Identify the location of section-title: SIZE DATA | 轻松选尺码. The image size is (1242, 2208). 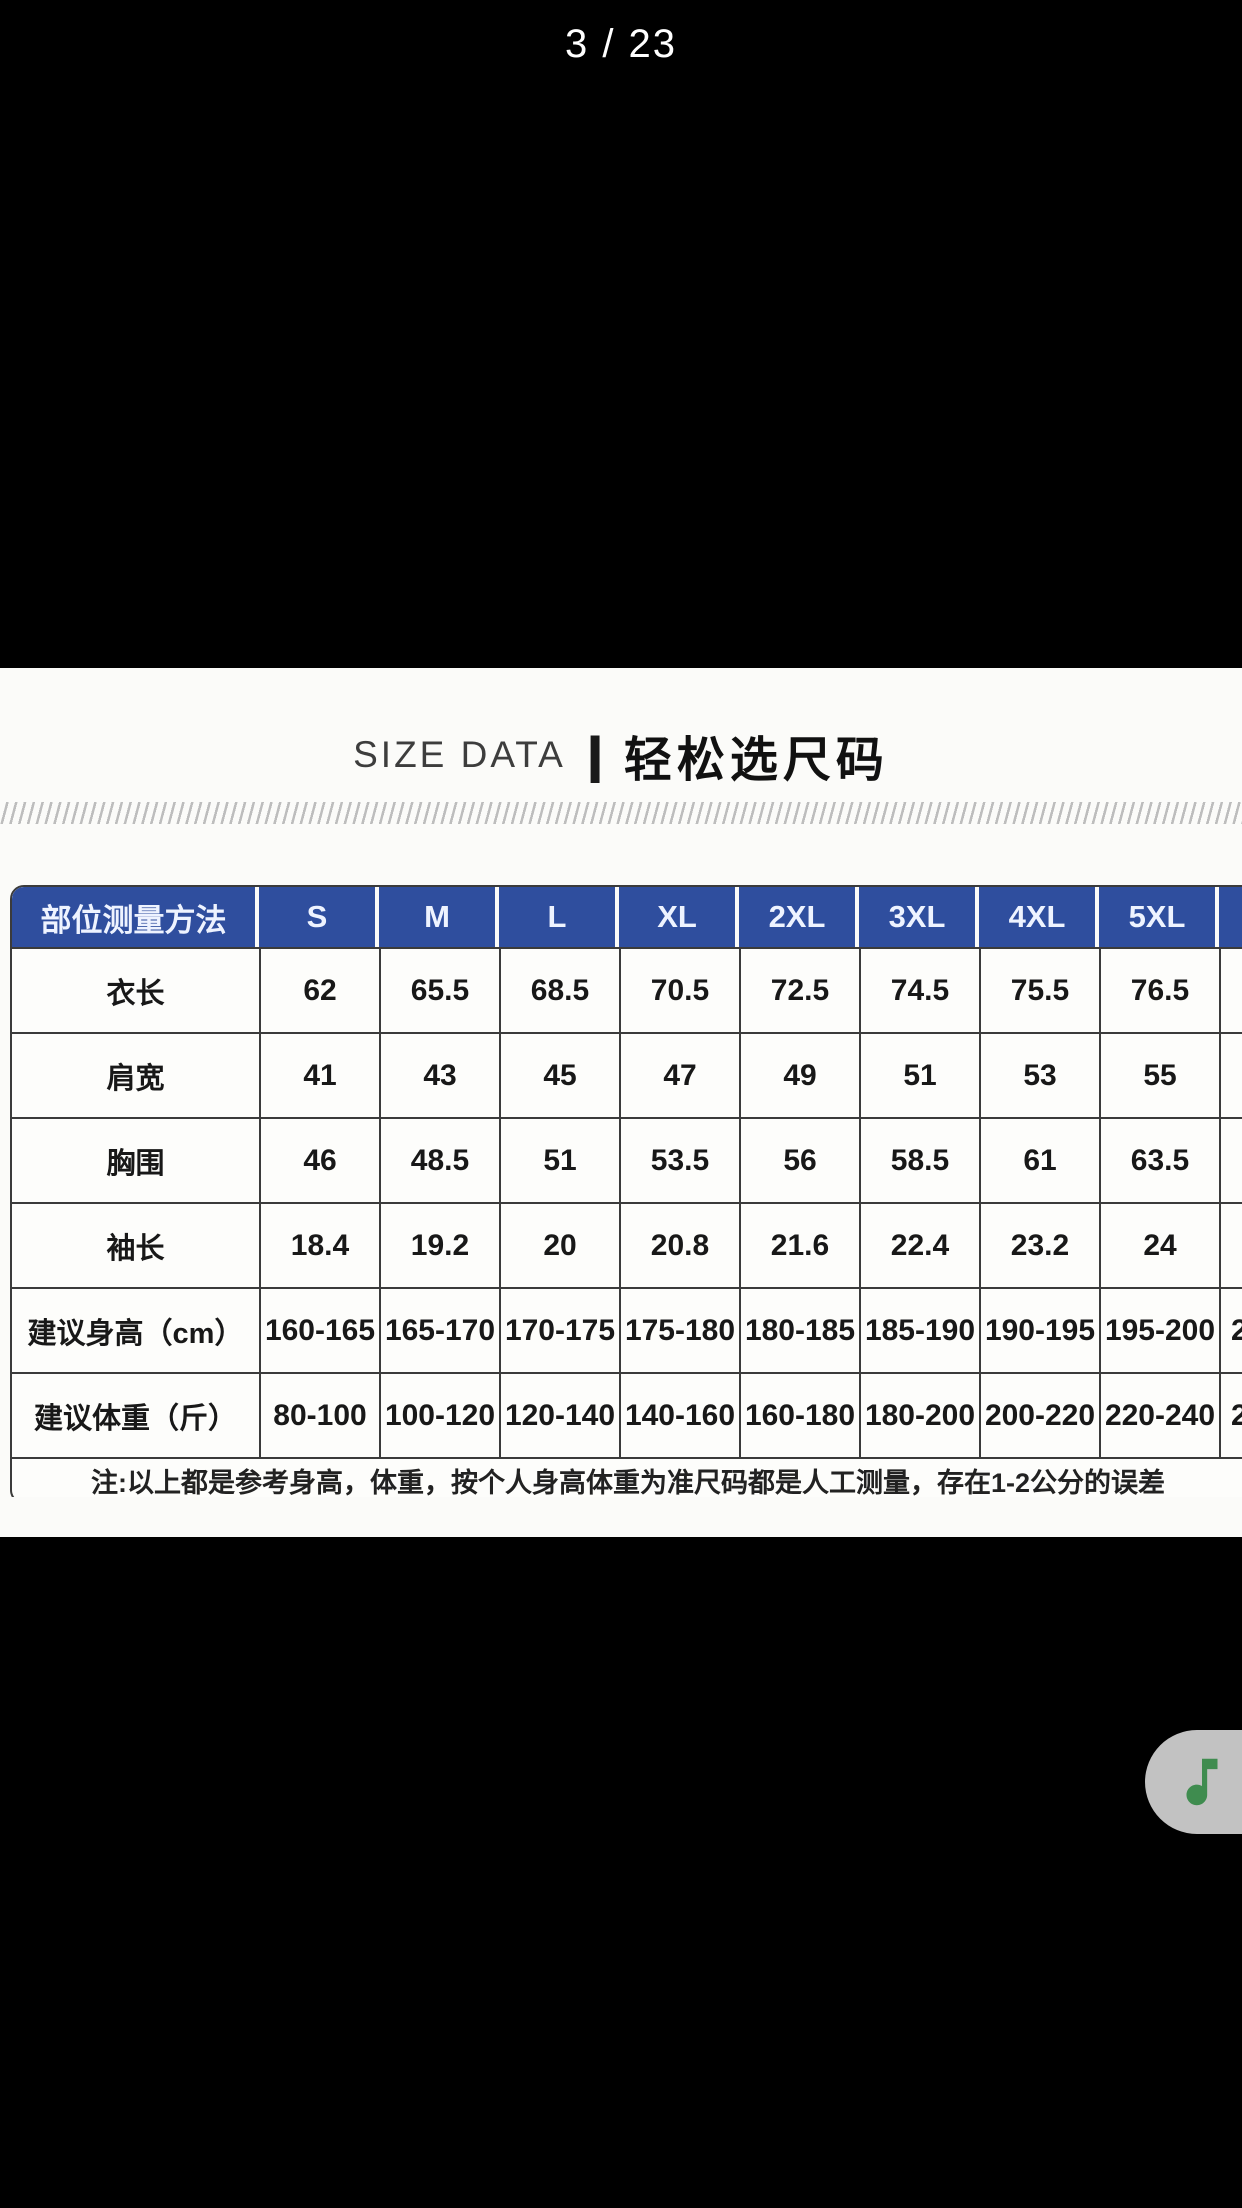
(621, 755).